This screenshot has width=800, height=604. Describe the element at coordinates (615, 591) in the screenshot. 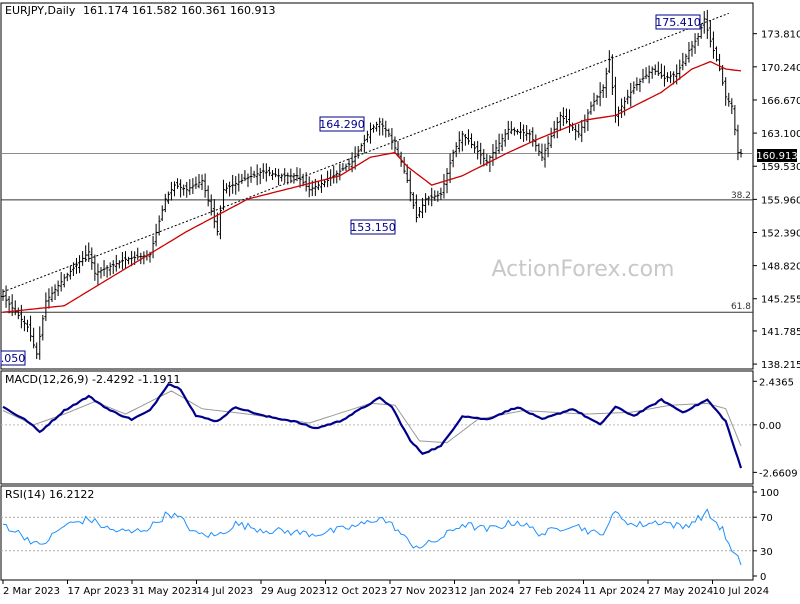

I see `date-tick-label: 11 Apr 2024` at that location.